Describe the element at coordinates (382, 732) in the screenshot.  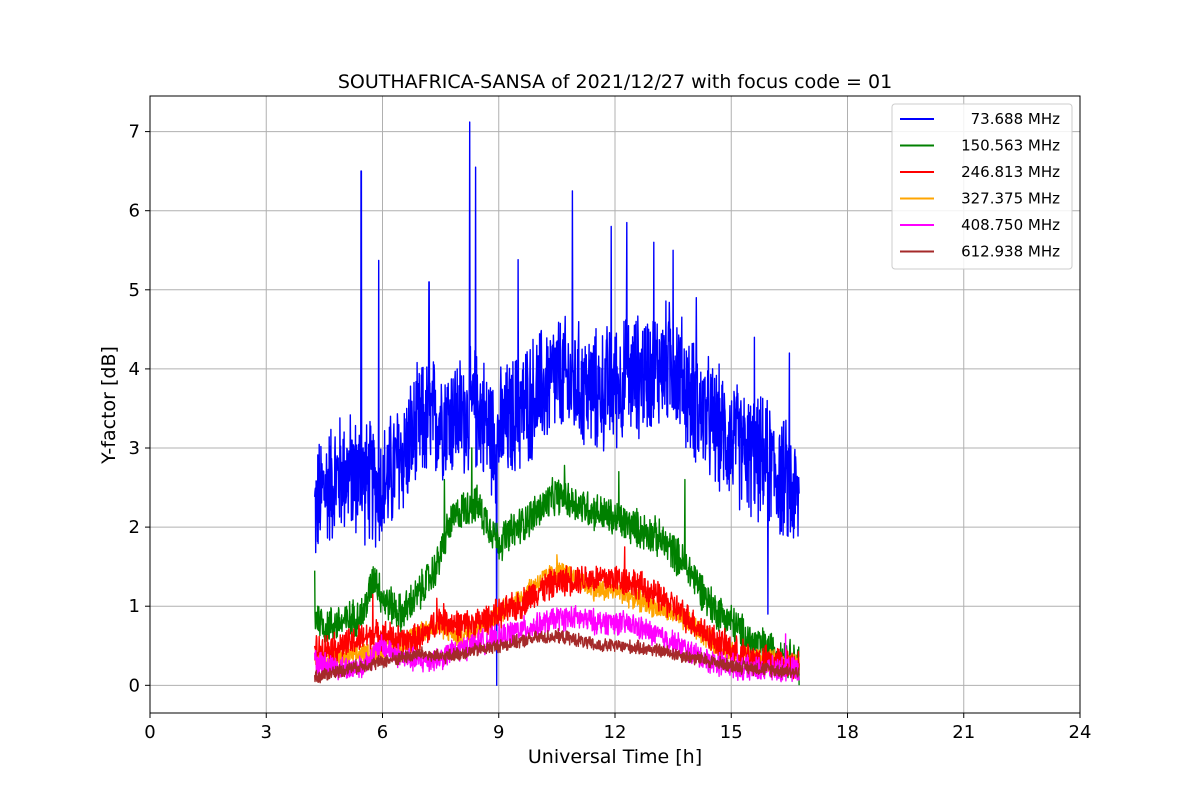
I see `x-tick-label: 6` at that location.